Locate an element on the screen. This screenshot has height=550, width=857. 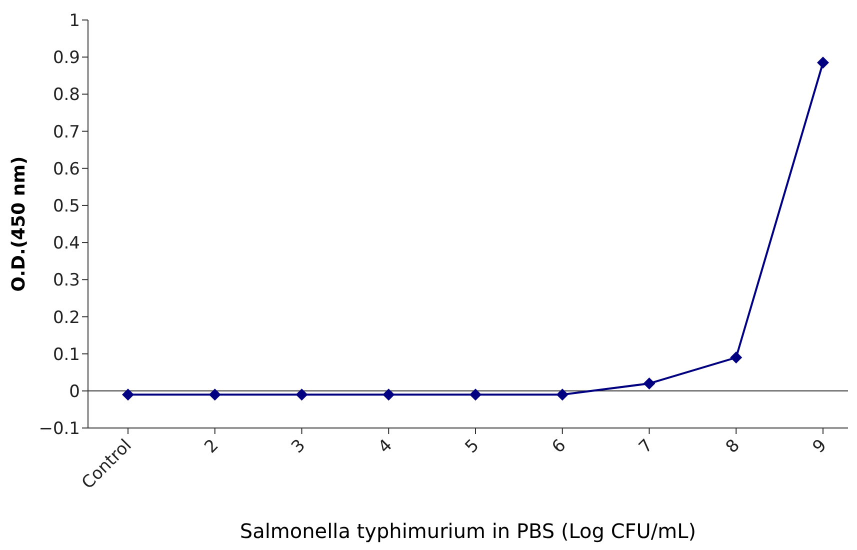
y-tick-label: 0.1 is located at coordinates (66, 354).